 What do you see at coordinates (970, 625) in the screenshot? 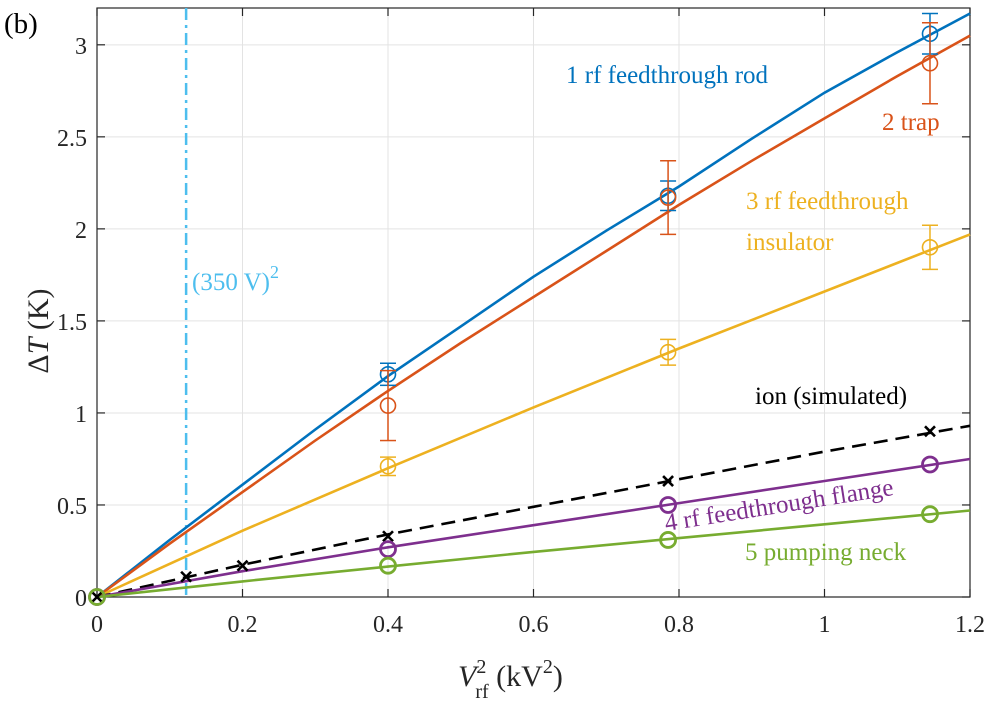
I see `x-tick-label: 1.2` at bounding box center [970, 625].